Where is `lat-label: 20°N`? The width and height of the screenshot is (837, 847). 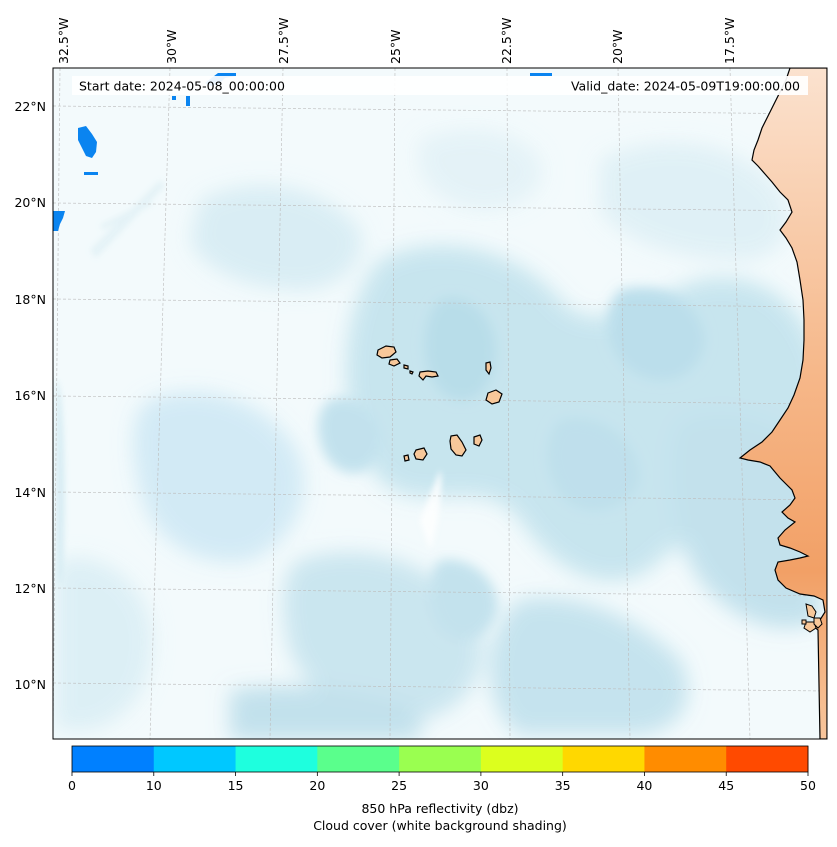
lat-label: 20°N is located at coordinates (30, 202).